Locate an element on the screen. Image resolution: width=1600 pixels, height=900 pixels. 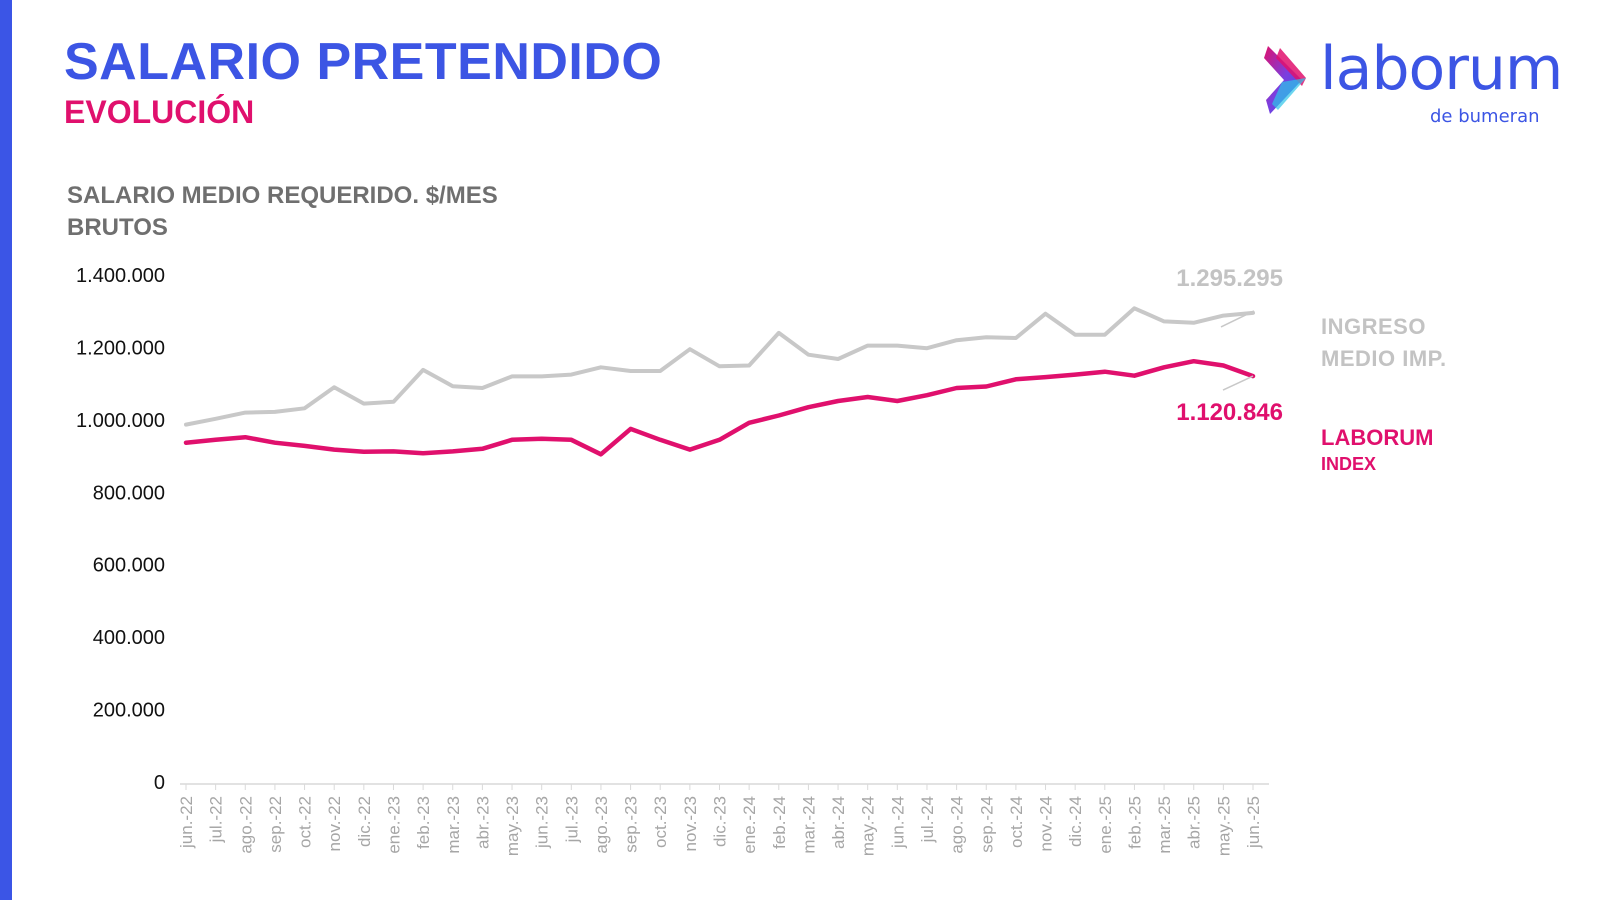
y-tick-label: 400.000 is located at coordinates (129, 638).